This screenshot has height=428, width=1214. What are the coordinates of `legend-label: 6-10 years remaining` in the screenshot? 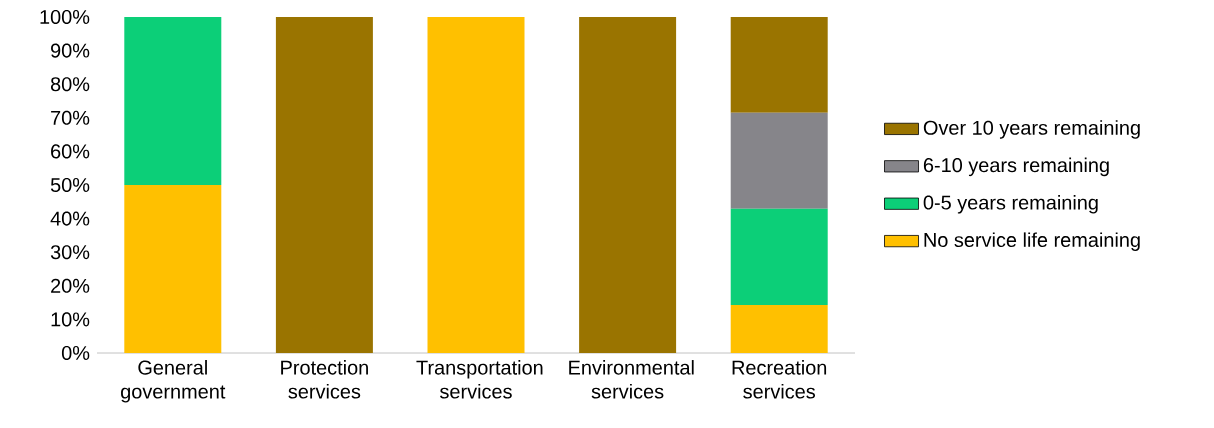 It's located at (1016, 167).